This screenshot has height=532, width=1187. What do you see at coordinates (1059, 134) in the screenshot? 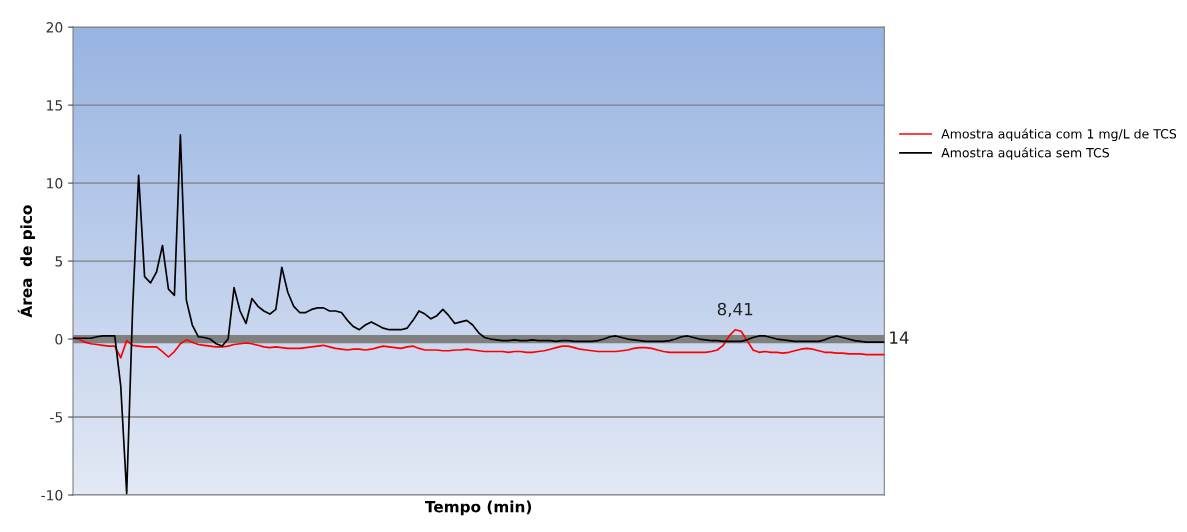
I see `legend-label: Amostra aquática com 1 mg/L de TCS` at bounding box center [1059, 134].